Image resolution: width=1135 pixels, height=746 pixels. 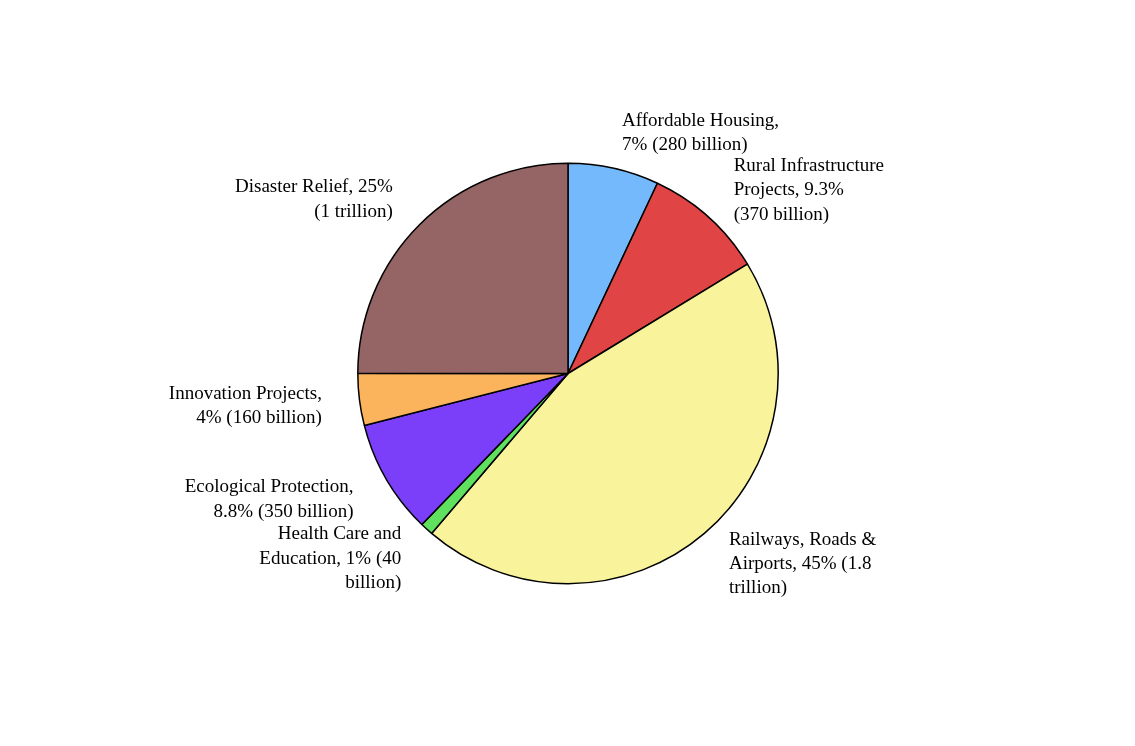 What do you see at coordinates (330, 557) in the screenshot?
I see `slice-label: Health Care and Education, 1% (40 billion)` at bounding box center [330, 557].